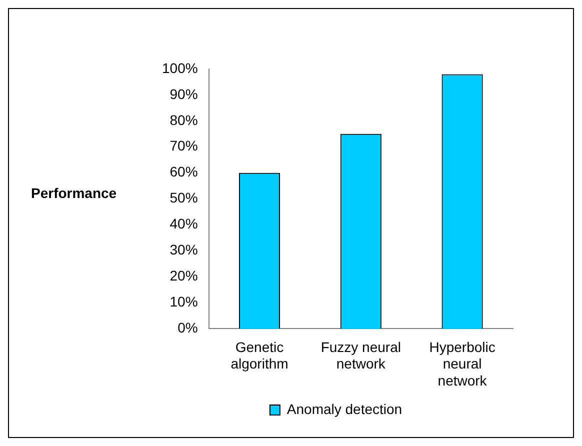 This screenshot has height=446, width=582. I want to click on y-axis-title: Performance, so click(74, 193).